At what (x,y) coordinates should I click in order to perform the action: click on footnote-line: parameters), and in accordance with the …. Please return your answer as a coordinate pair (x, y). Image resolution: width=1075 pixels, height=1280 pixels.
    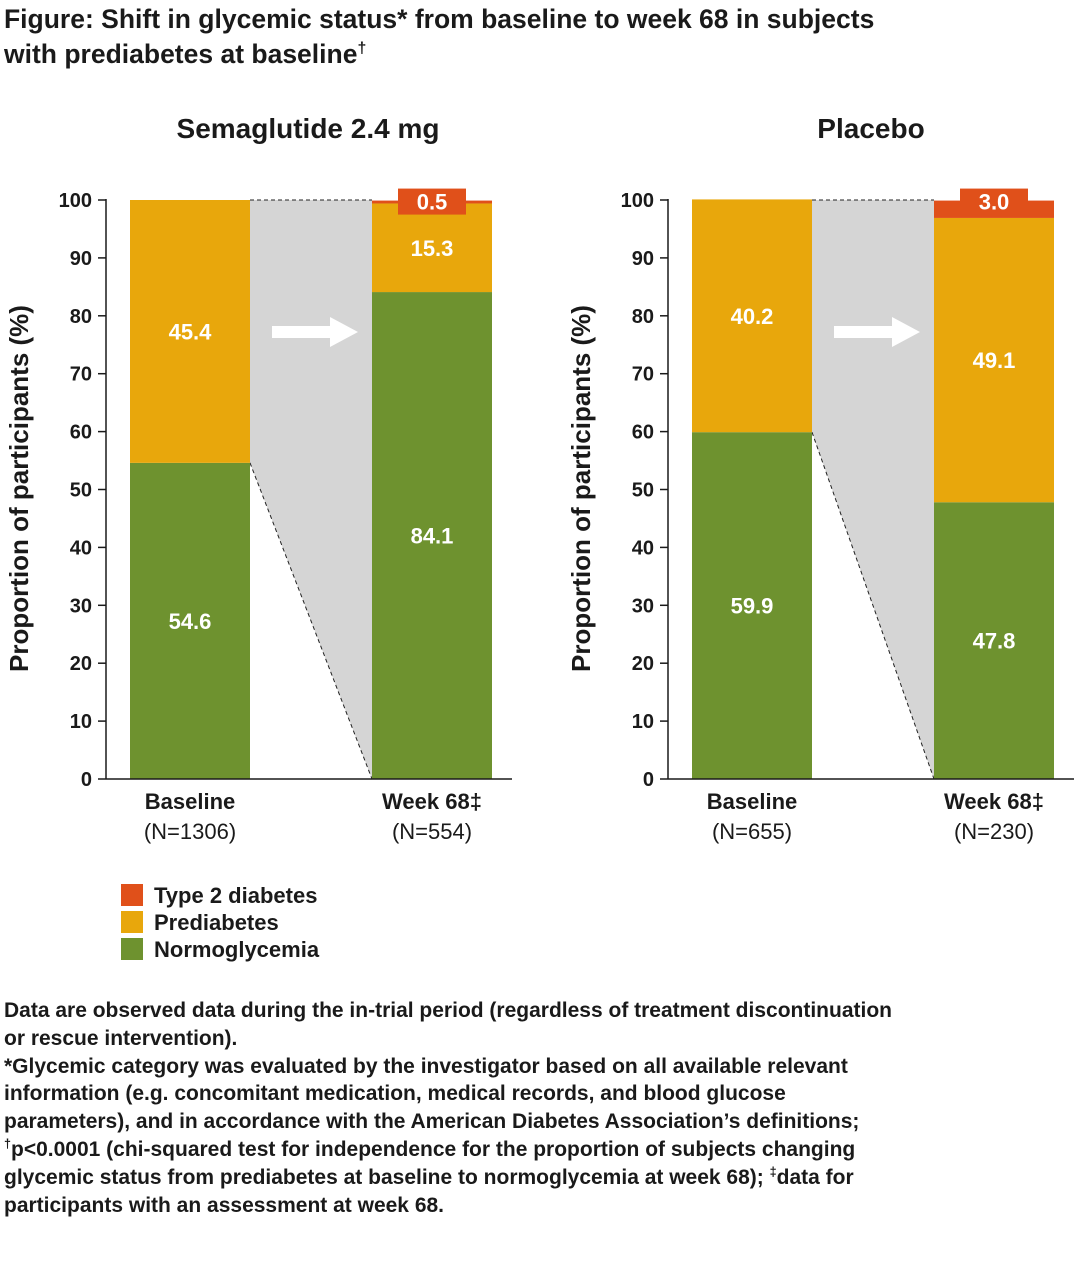
    Looking at the image, I should click on (432, 1122).